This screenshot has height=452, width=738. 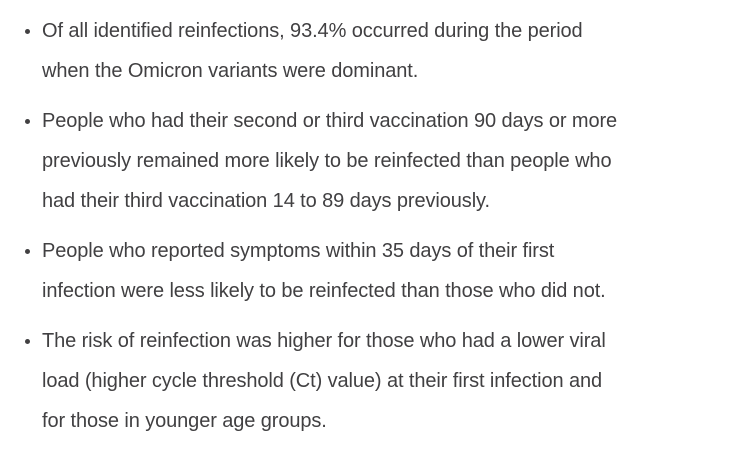 I want to click on list-item-text-line: for those in younger age groups., so click(x=184, y=421).